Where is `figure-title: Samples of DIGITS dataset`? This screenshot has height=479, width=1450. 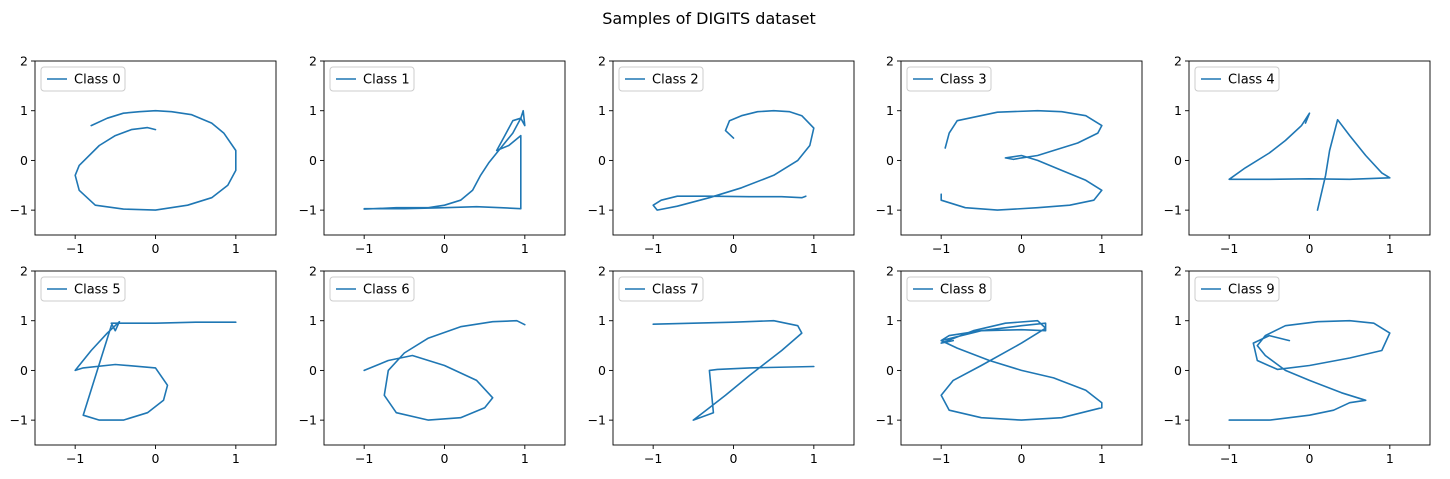 figure-title: Samples of DIGITS dataset is located at coordinates (709, 18).